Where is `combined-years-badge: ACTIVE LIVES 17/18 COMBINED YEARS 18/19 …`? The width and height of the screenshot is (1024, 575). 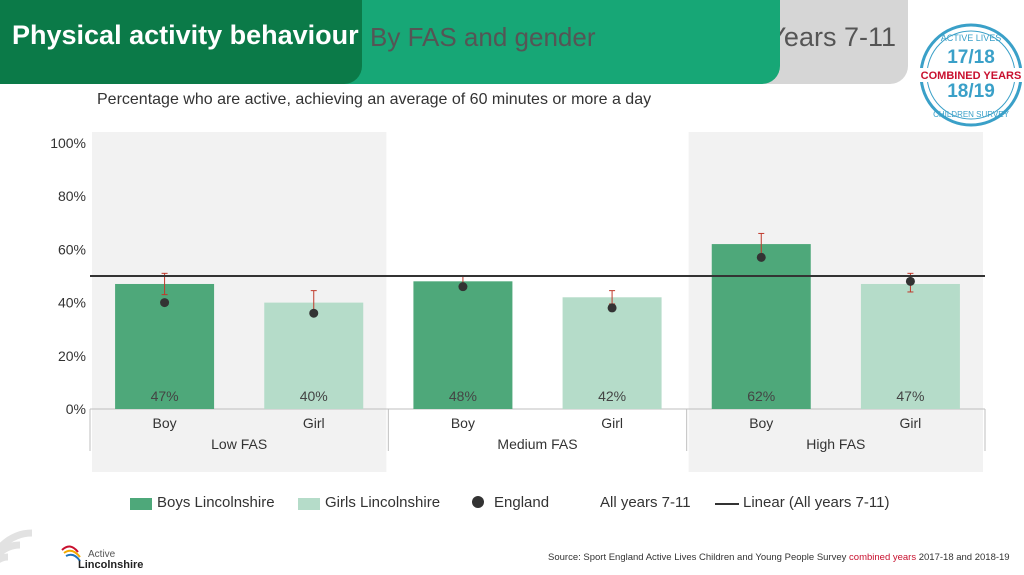 combined-years-badge: ACTIVE LIVES 17/18 COMBINED YEARS 18/19 … is located at coordinates (970, 75).